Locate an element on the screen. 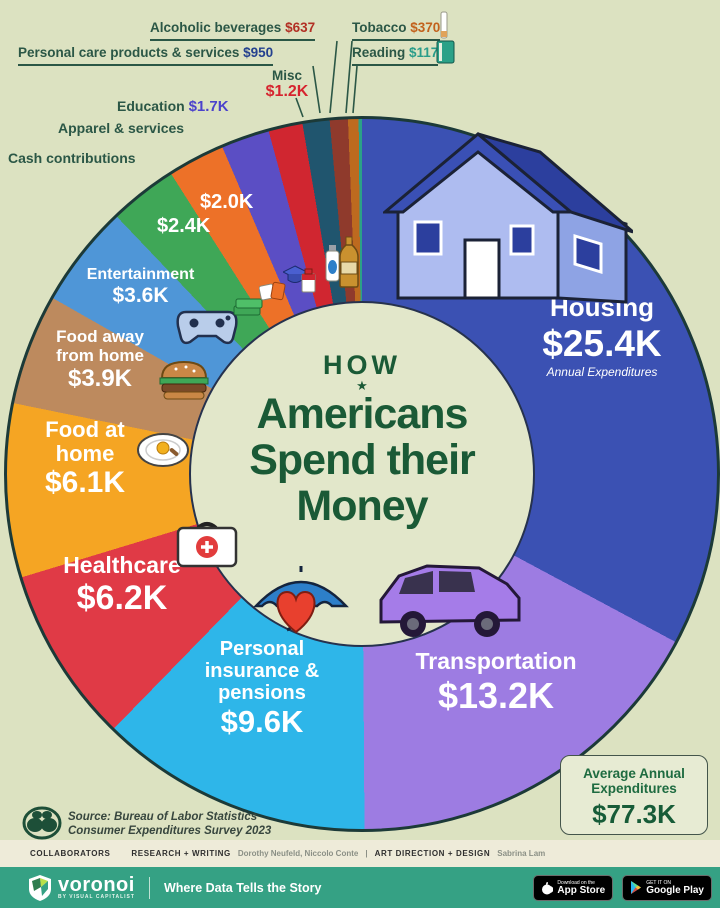 This screenshot has width=720, height=908. art-label: ART DIRECTION + DESIGN is located at coordinates (432, 853).